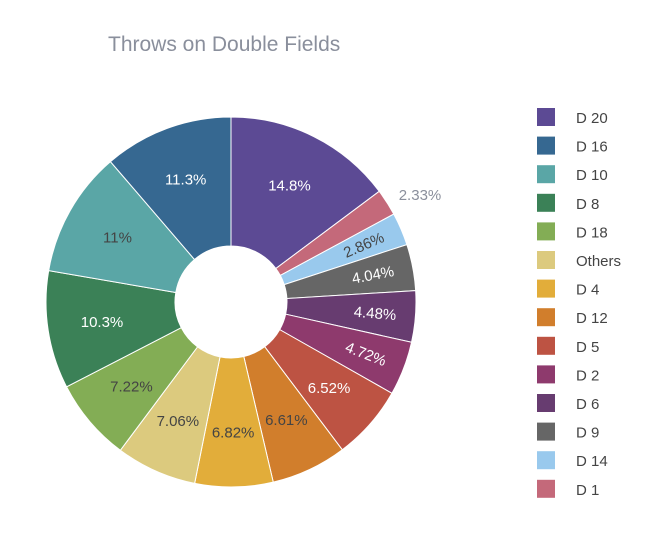 Image resolution: width=646 pixels, height=552 pixels. I want to click on legend-item-others: Others, so click(579, 260).